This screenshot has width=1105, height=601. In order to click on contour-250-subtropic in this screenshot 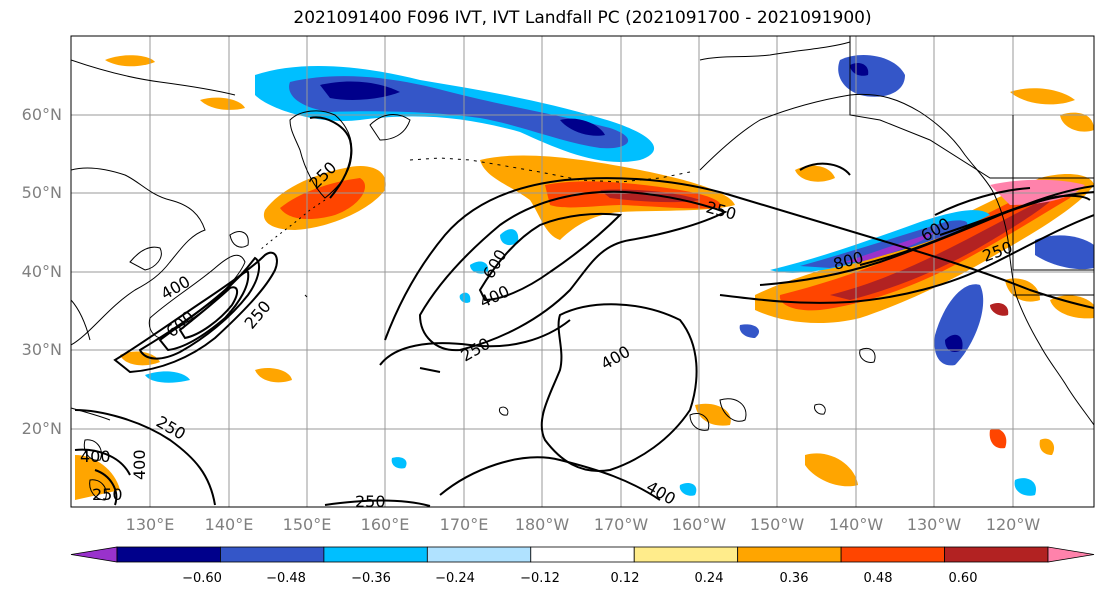, I will do `click(475, 342)`.